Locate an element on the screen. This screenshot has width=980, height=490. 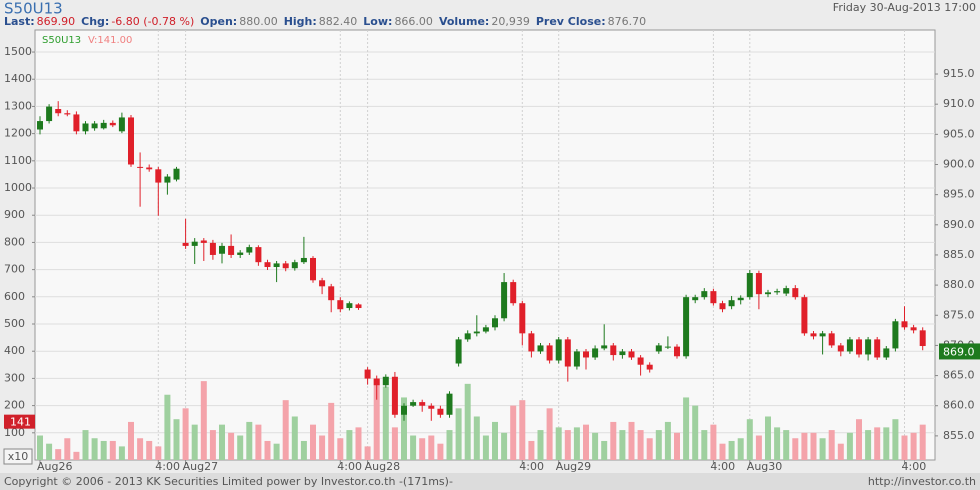
footer-url: http://investor.co.th is located at coordinates (922, 481).